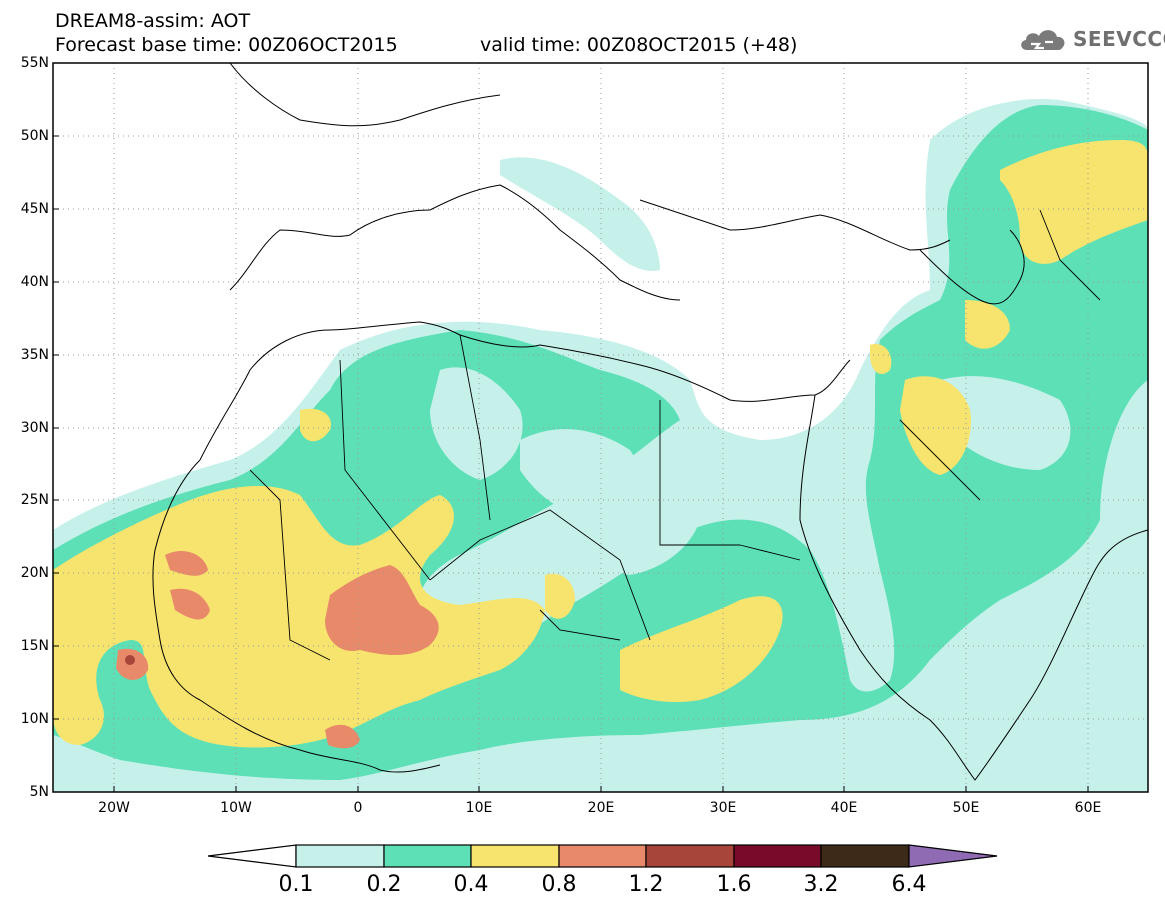 This screenshot has width=1165, height=905. What do you see at coordinates (34, 209) in the screenshot?
I see `lat-label-45n: 45N` at bounding box center [34, 209].